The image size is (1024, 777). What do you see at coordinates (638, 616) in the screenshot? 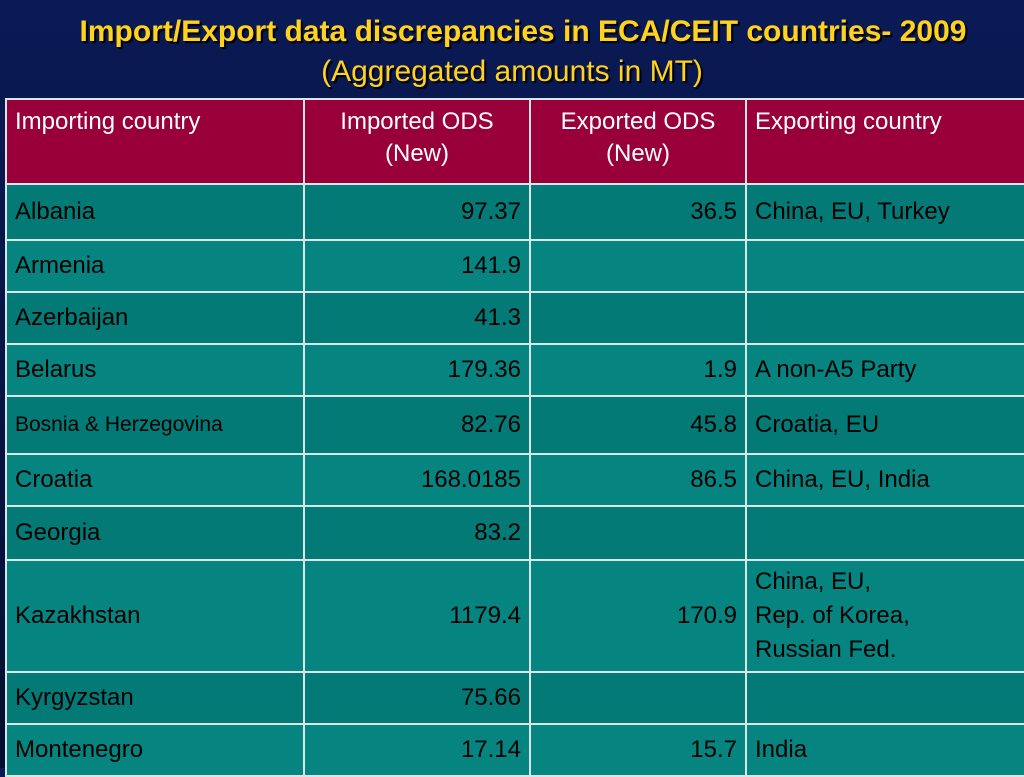
I see `cell-exported-ods: 170.9` at bounding box center [638, 616].